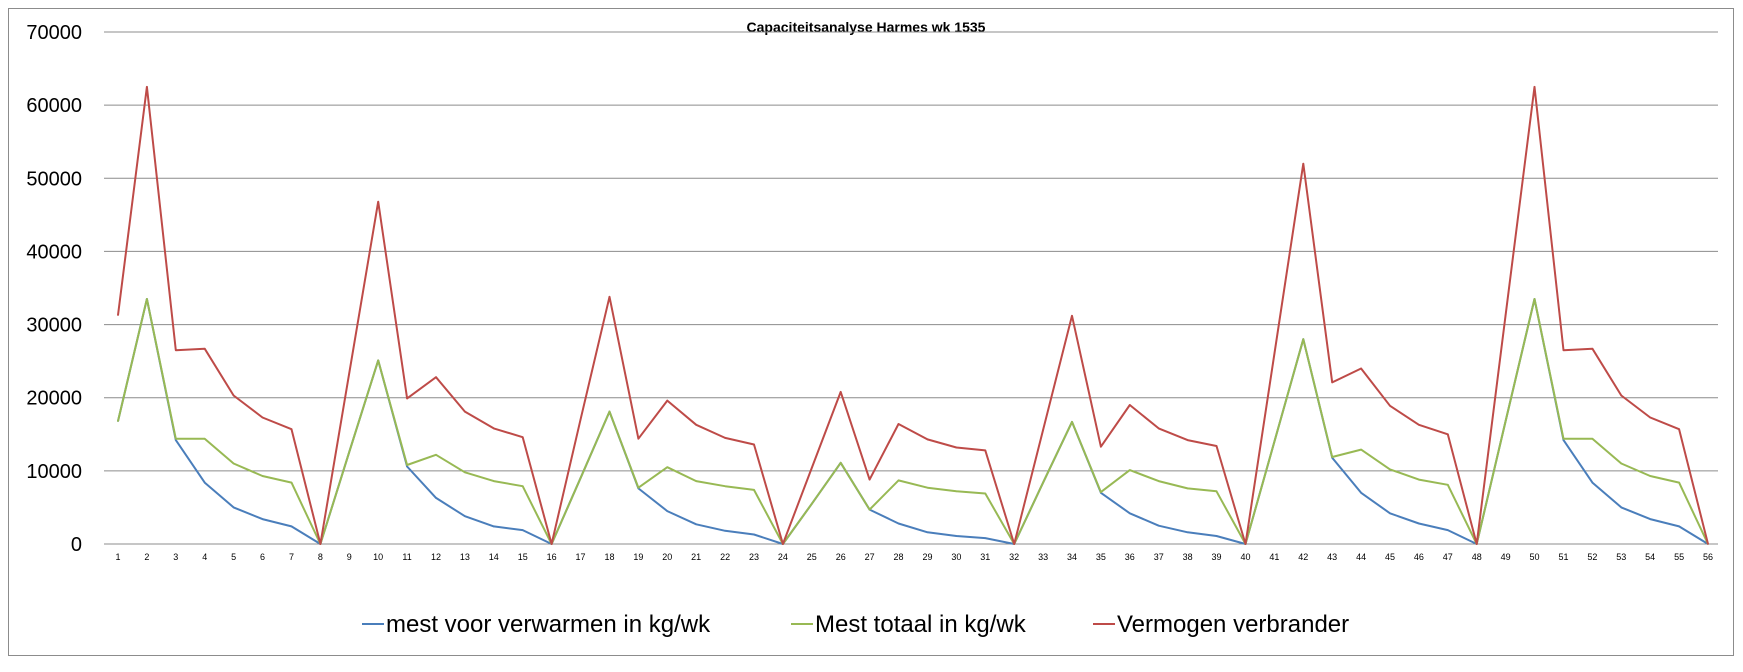  I want to click on y-tick-label: 60000, so click(54, 106).